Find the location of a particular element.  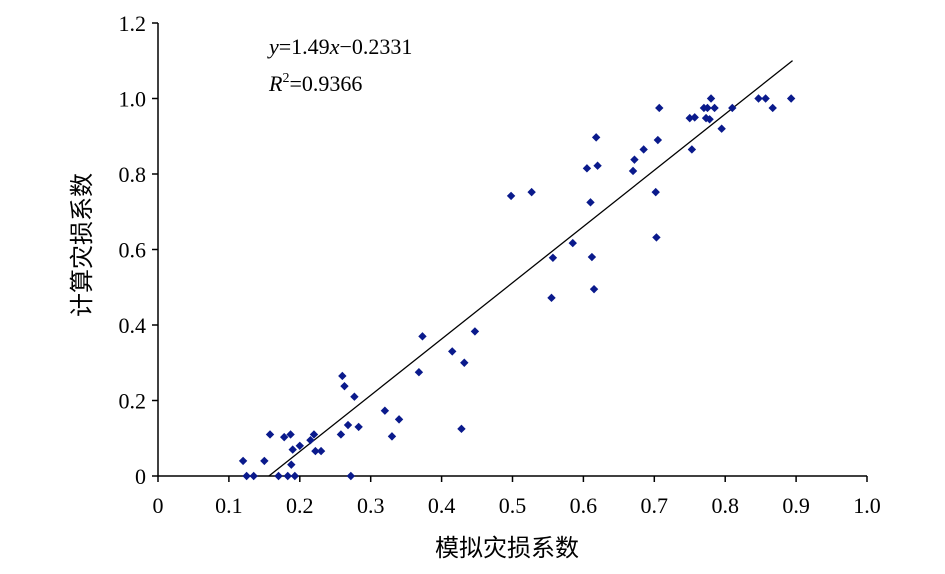

x-ticks: 0 0.1 0.2 0.3 0.4 0.5 0.6 0.7 0.8 0.9 1.0 is located at coordinates (517, 497).